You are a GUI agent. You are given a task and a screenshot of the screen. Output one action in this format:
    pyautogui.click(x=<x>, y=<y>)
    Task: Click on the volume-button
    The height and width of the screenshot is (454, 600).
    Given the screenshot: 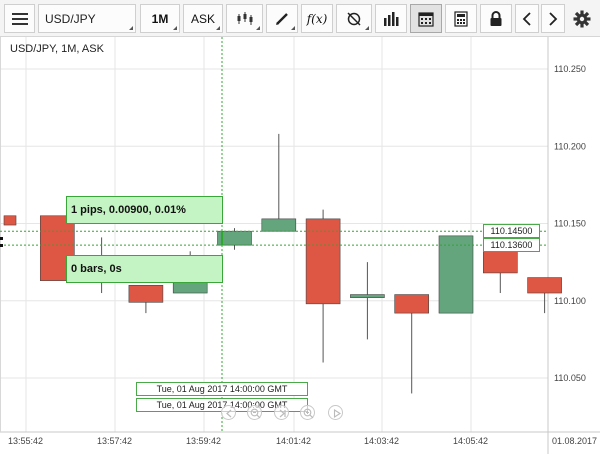 What is the action you would take?
    pyautogui.click(x=391, y=18)
    